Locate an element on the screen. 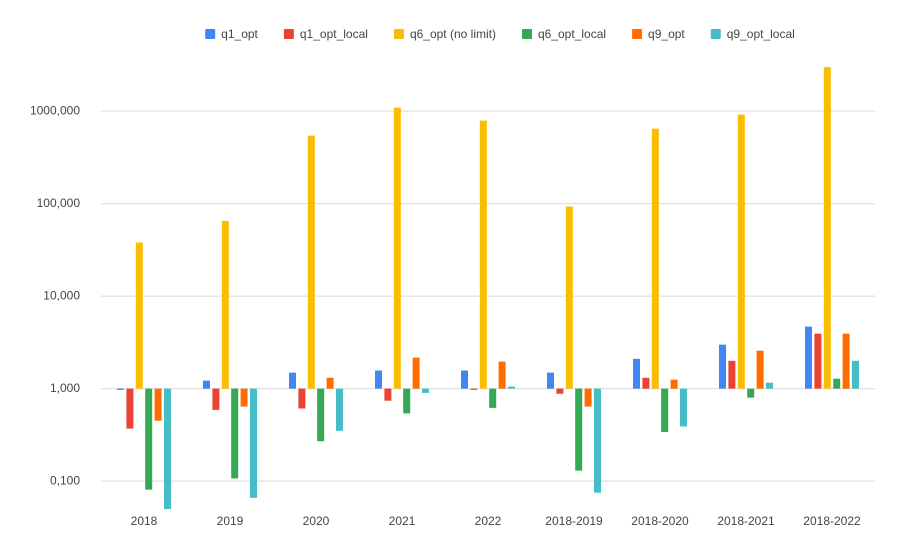  legend-label: q9_opt_local is located at coordinates (761, 34).